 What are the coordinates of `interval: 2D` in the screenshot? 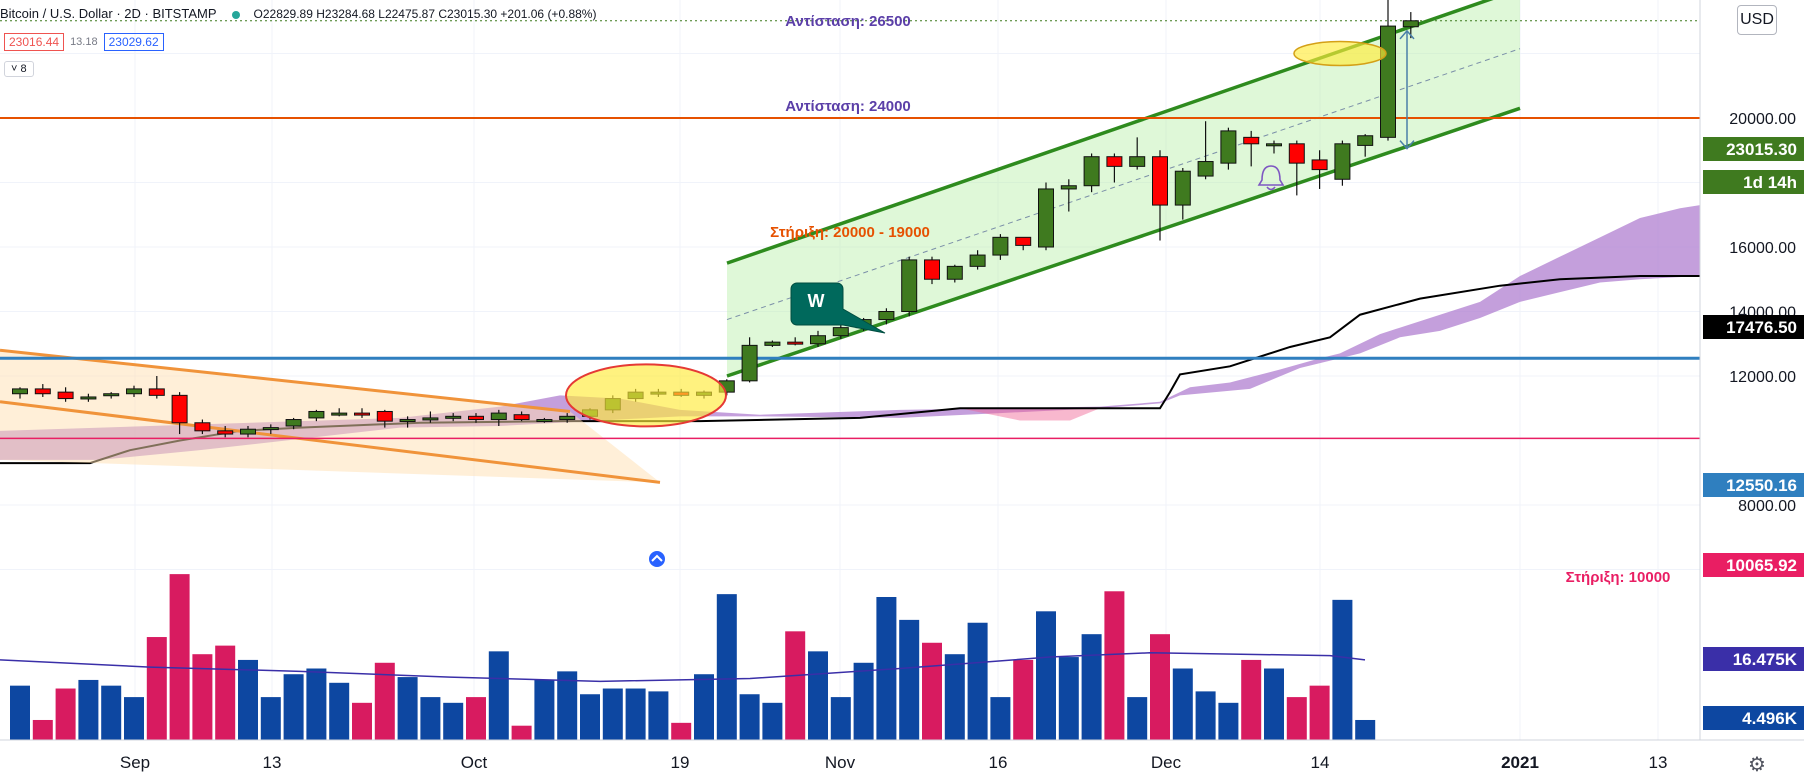 It's located at (132, 13).